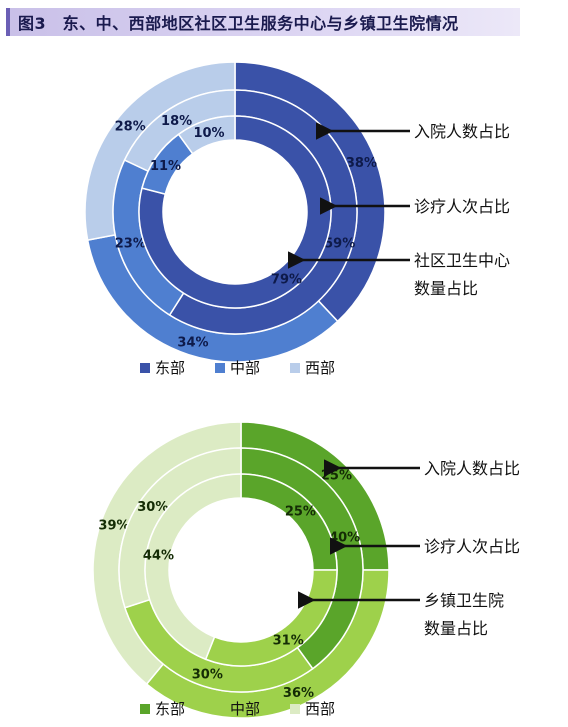 Image resolution: width=568 pixels, height=727 pixels. I want to click on data-label: 59%, so click(339, 243).